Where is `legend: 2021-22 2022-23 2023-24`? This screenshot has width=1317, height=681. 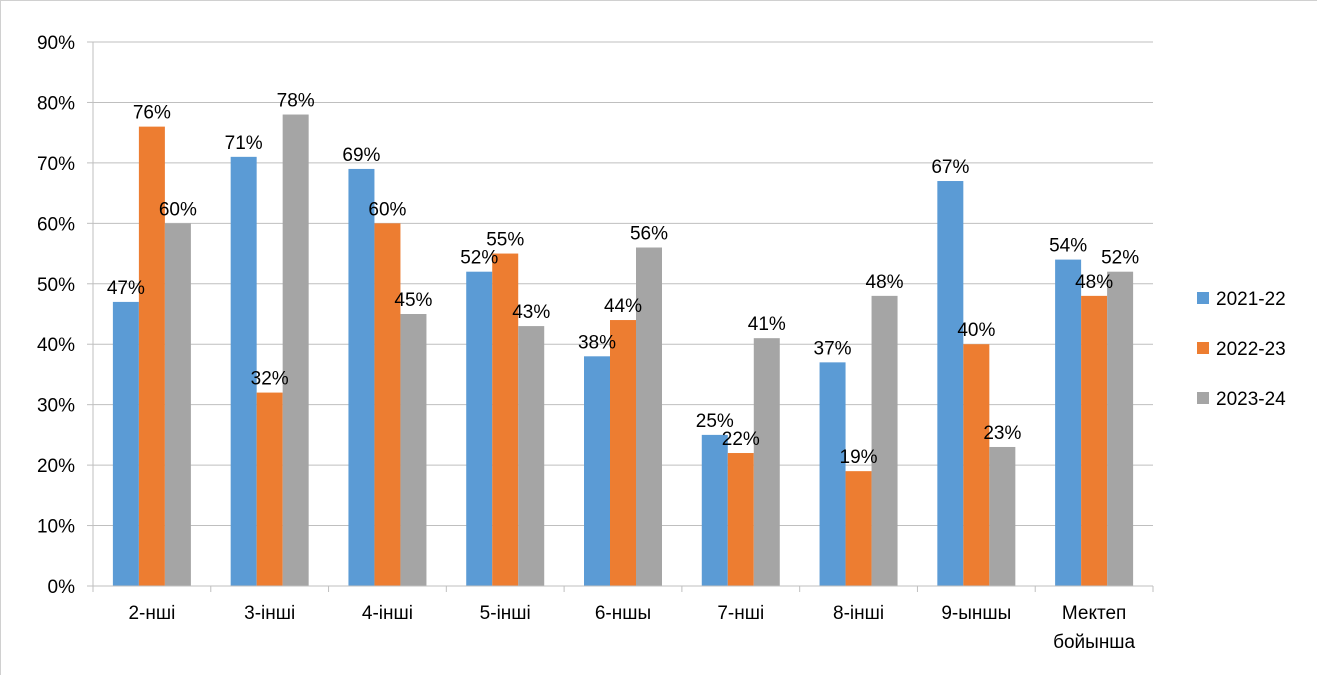 legend: 2021-22 2022-23 2023-24 is located at coordinates (1241, 349).